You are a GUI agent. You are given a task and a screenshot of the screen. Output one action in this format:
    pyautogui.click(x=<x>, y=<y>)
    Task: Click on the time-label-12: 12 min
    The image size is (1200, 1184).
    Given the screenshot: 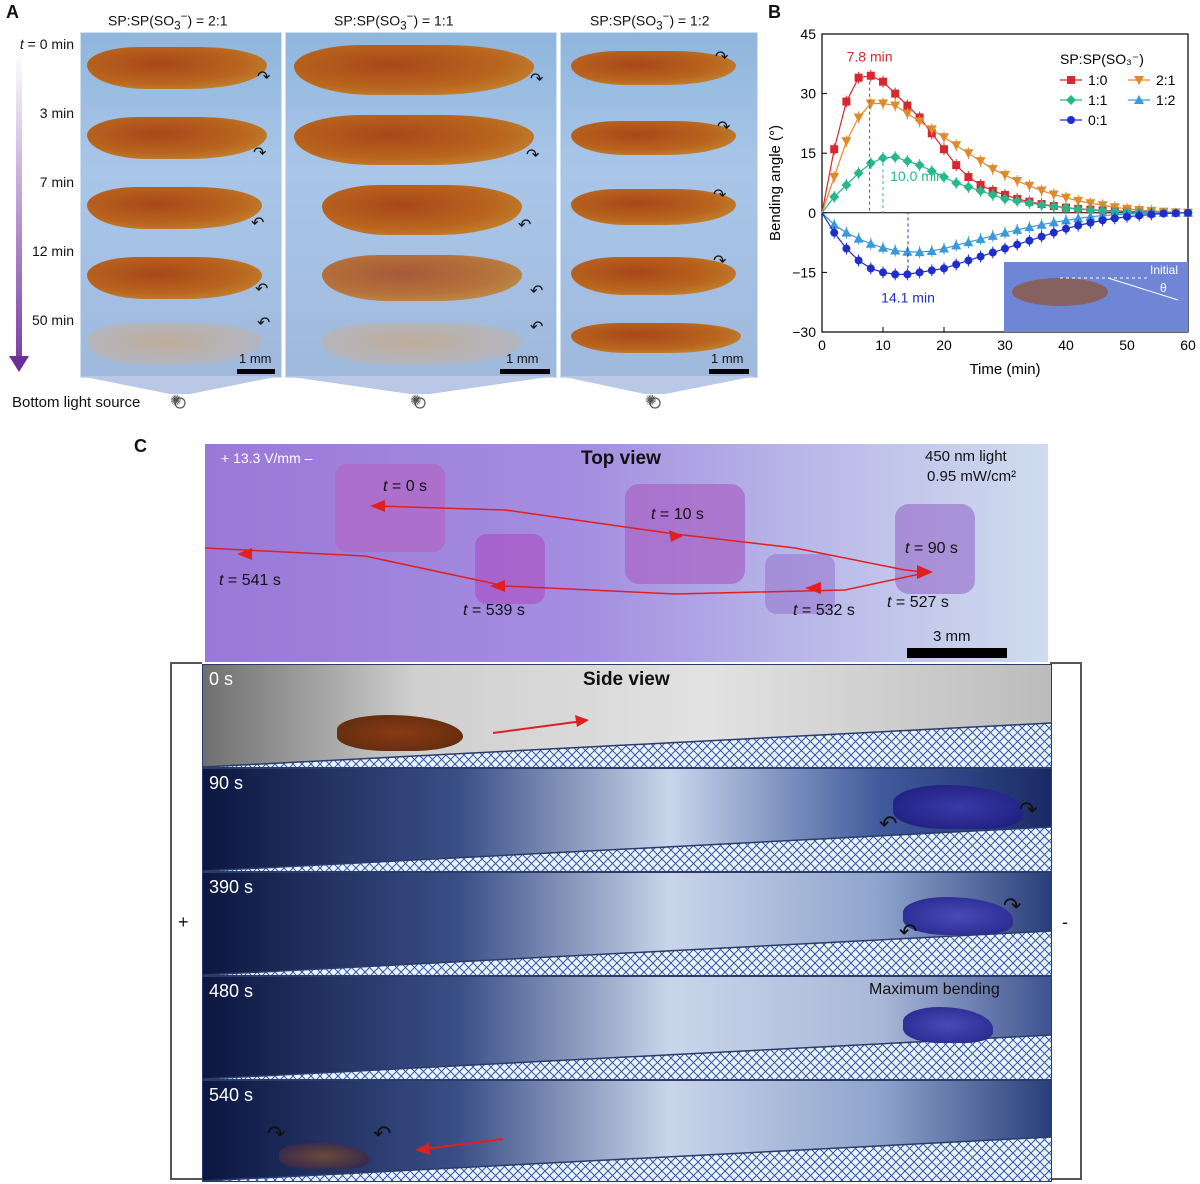 What is the action you would take?
    pyautogui.click(x=52, y=251)
    